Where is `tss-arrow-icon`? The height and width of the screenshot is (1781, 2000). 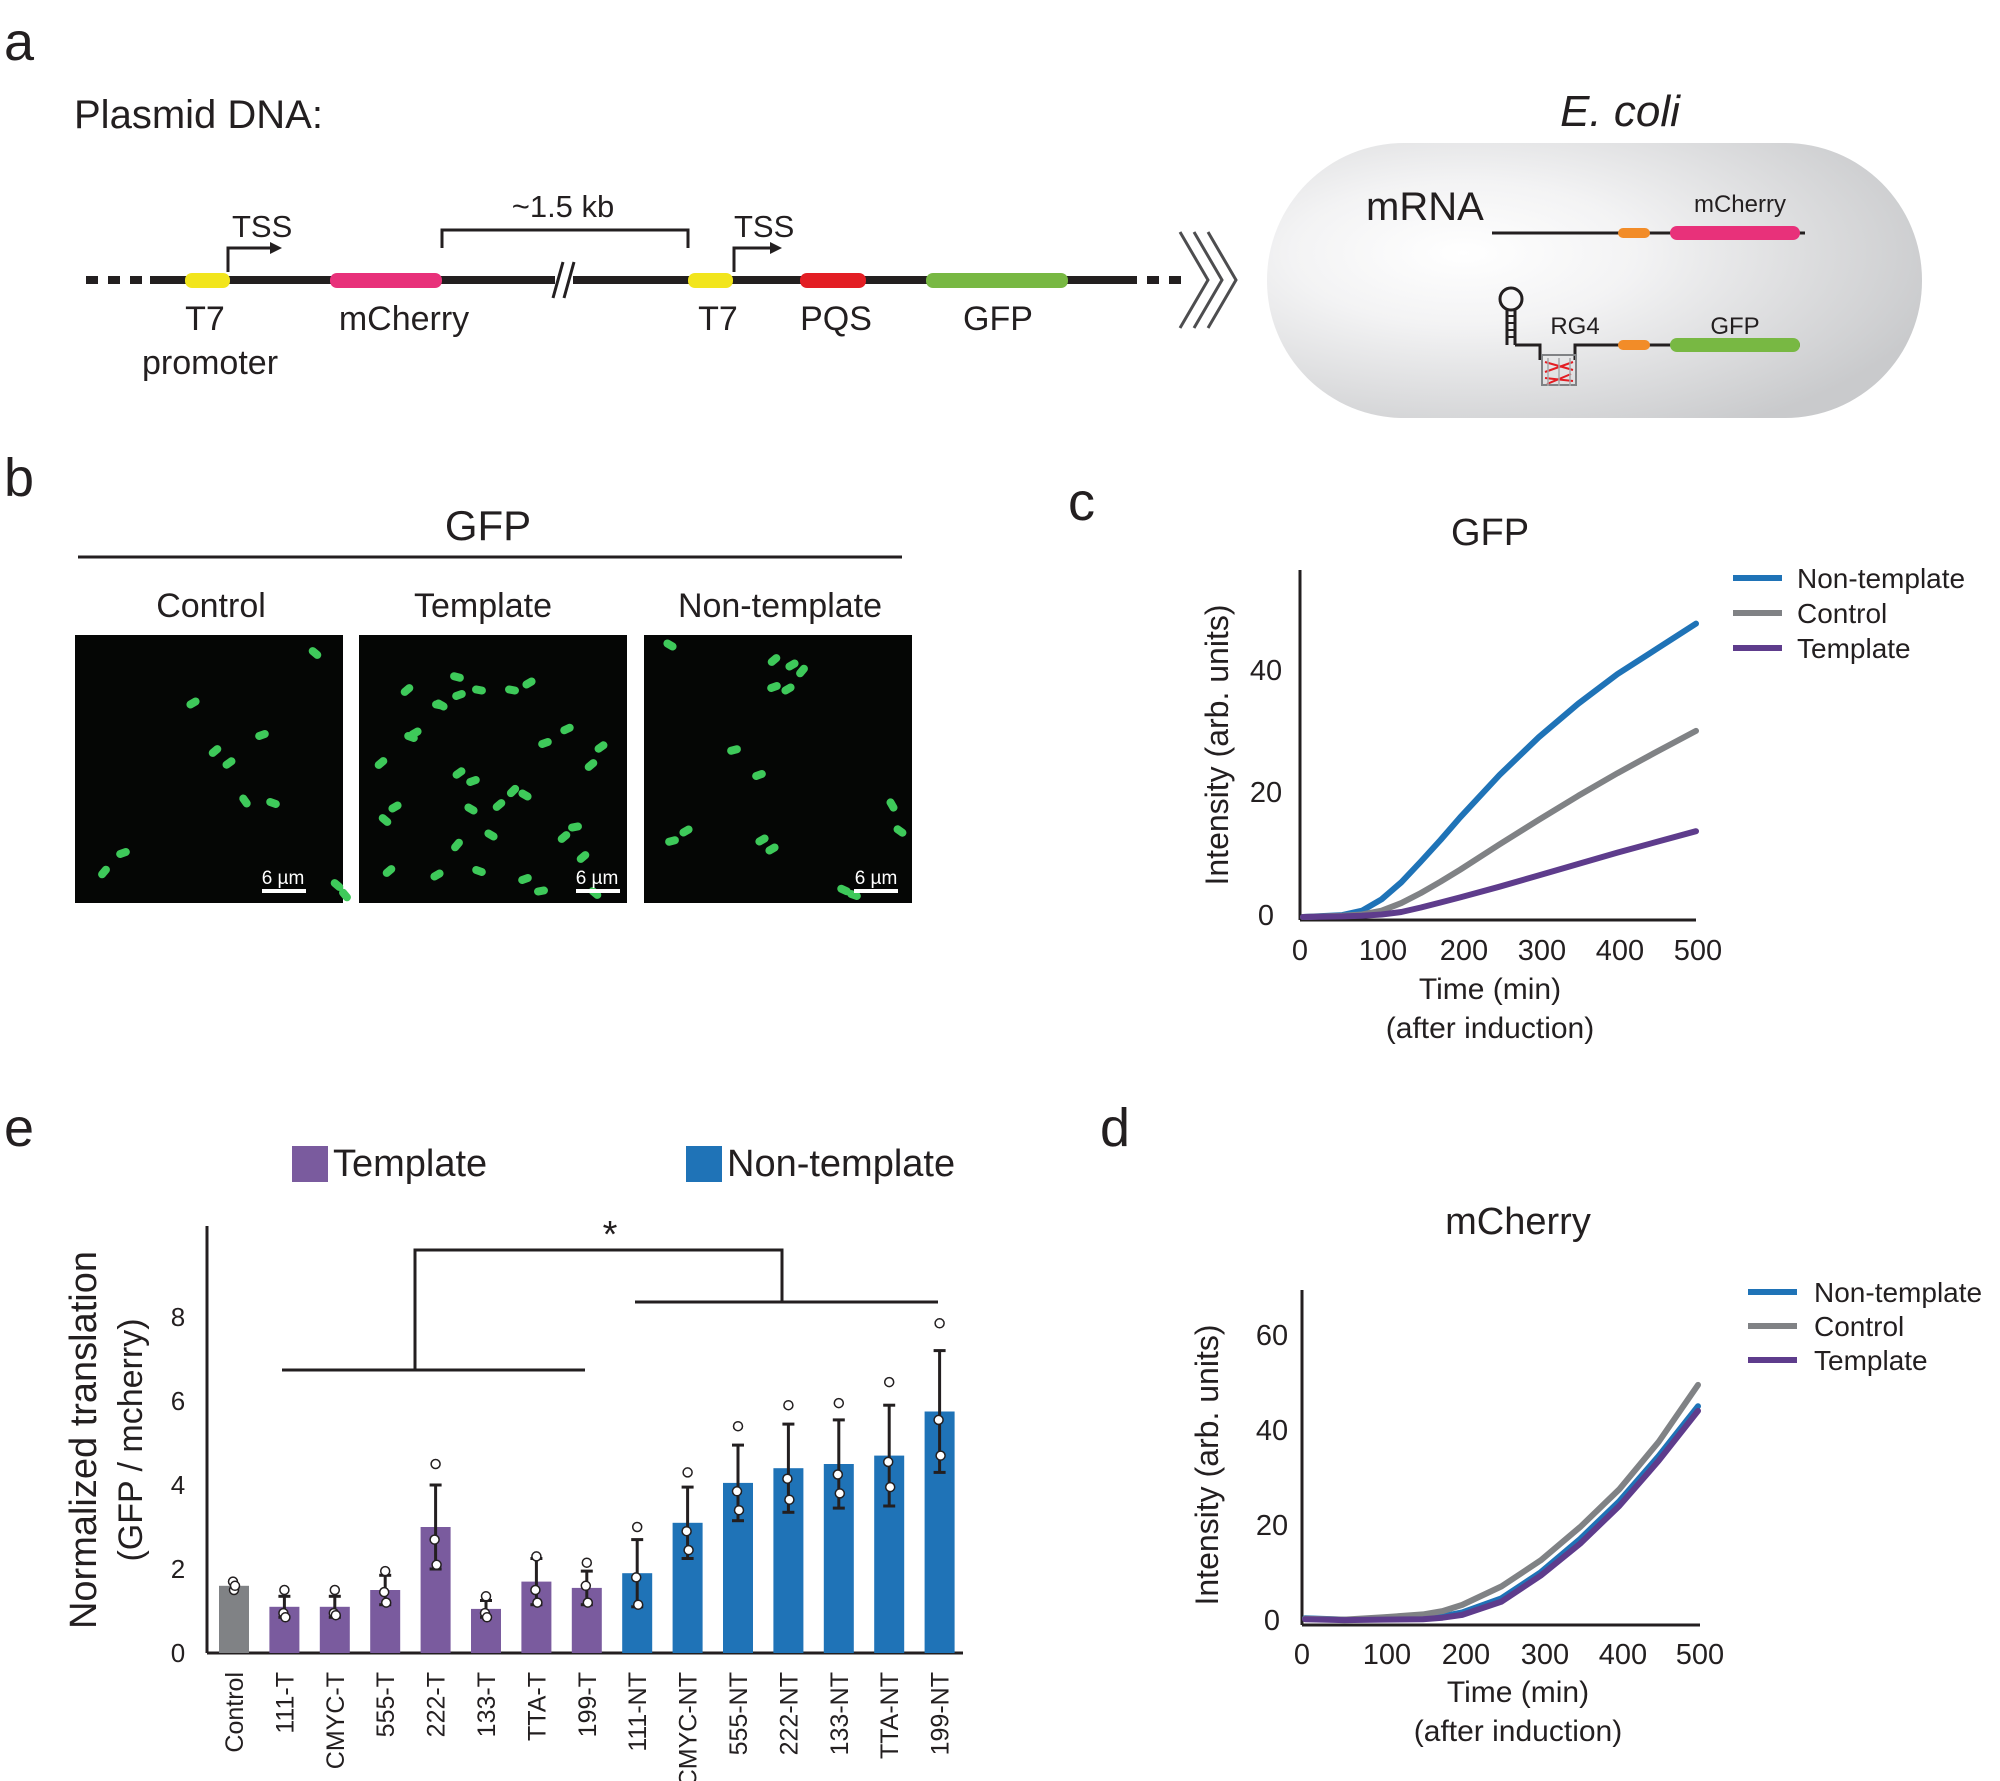
tss-arrow-icon is located at coordinates (757, 257).